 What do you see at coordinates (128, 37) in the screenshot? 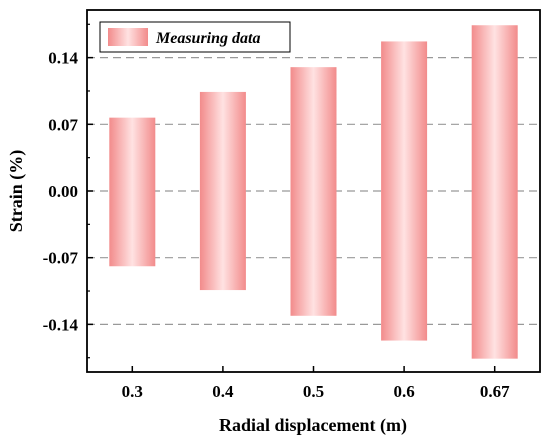
I see `legend-swatch` at bounding box center [128, 37].